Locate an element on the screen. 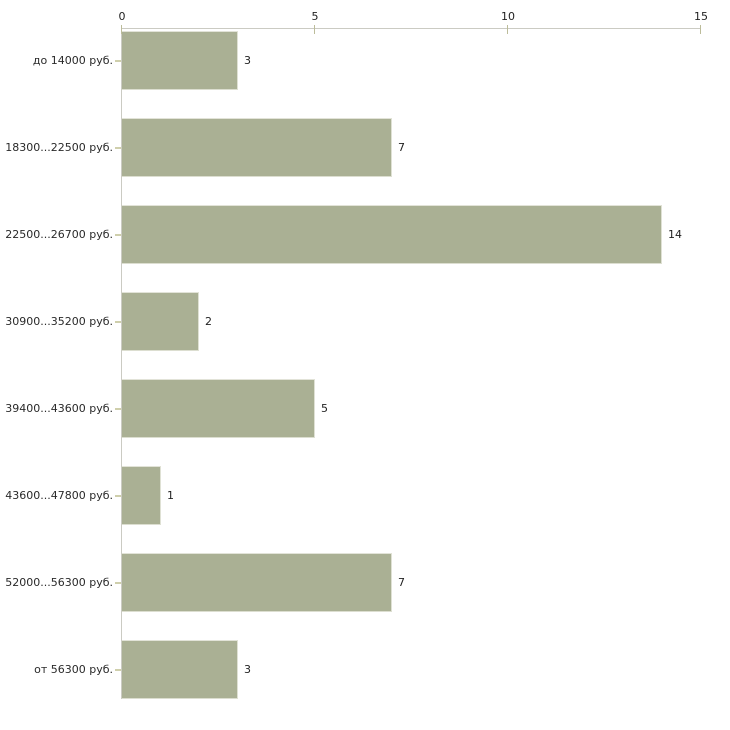 The image size is (730, 730). category-label: 30900...35200 руб. is located at coordinates (59, 321).